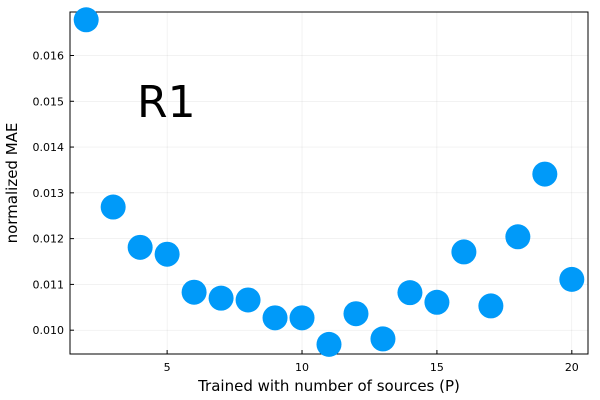  Describe the element at coordinates (49, 101) in the screenshot. I see `y-tick-label: 0.015` at that location.